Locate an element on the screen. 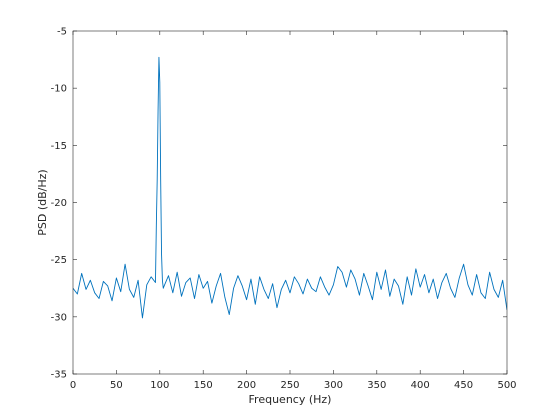 The width and height of the screenshot is (560, 420). y-tick-label: -25 is located at coordinates (59, 260).